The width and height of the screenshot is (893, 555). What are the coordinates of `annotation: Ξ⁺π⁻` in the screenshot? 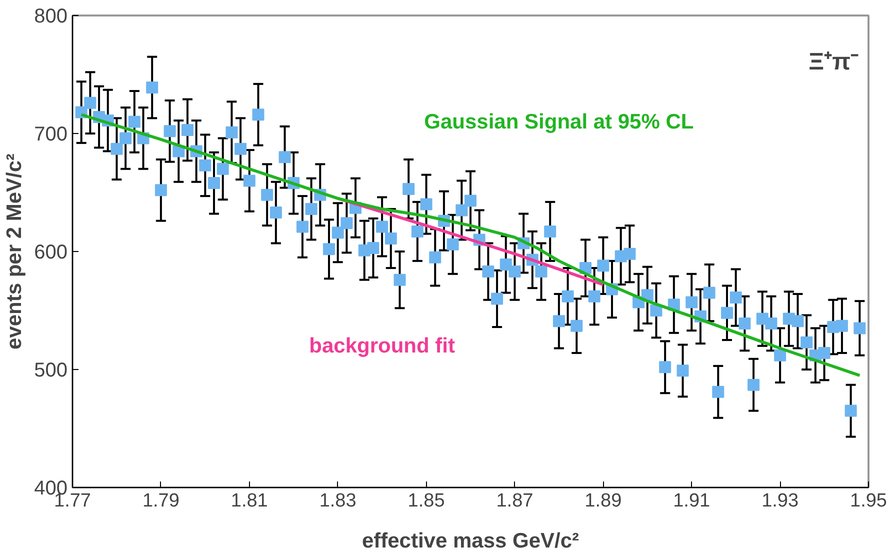 It's located at (833, 62).